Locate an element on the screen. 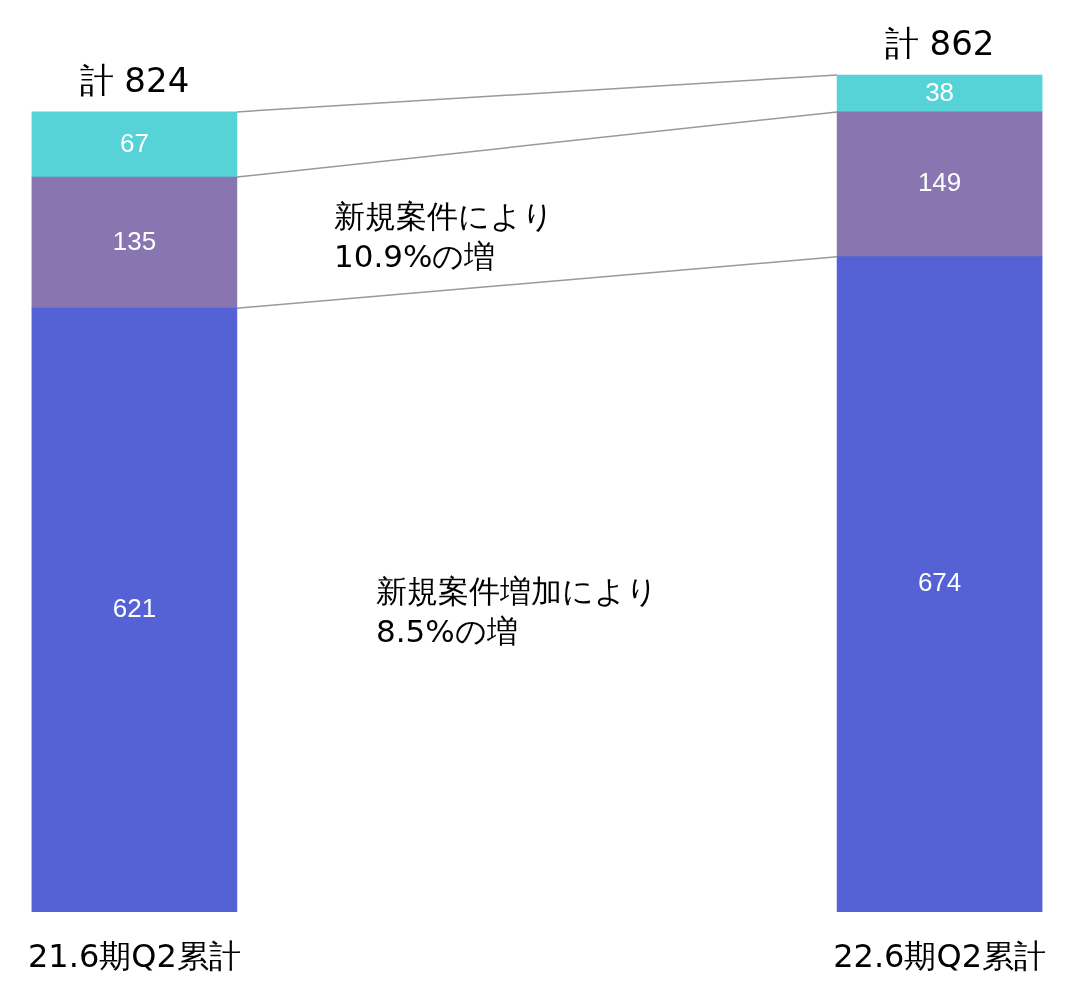 The width and height of the screenshot is (1074, 1007). data-label: 135 is located at coordinates (134, 240).